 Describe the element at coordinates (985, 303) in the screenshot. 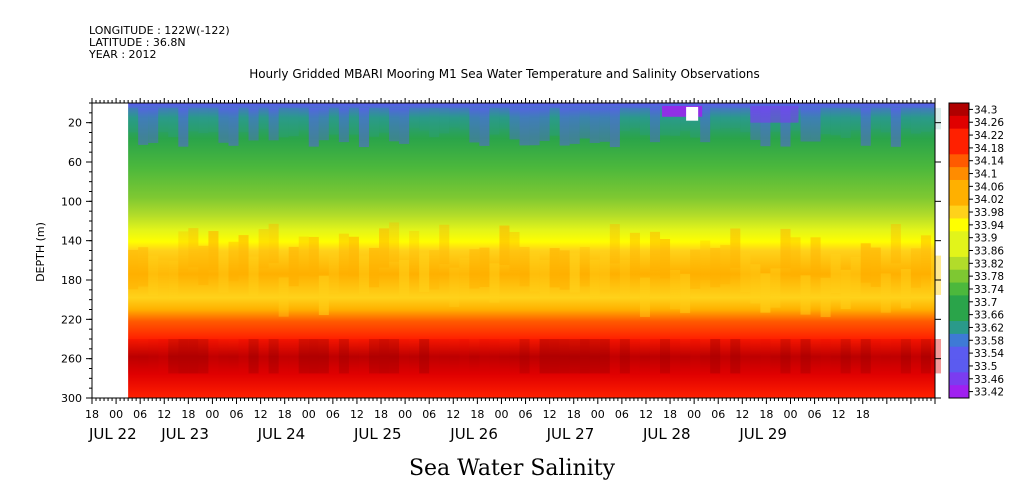

I see `colorbar-label: 33.7` at that location.